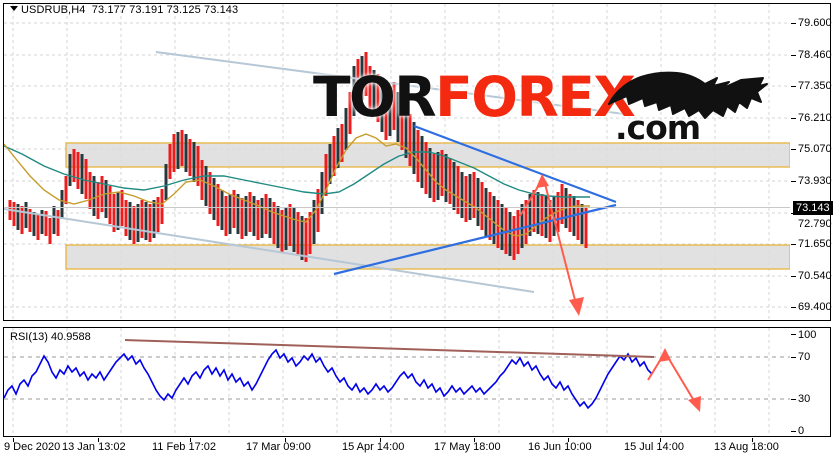 Image resolution: width=834 pixels, height=456 pixels. I want to click on ma-slow-teal-line, so click(297, 171).